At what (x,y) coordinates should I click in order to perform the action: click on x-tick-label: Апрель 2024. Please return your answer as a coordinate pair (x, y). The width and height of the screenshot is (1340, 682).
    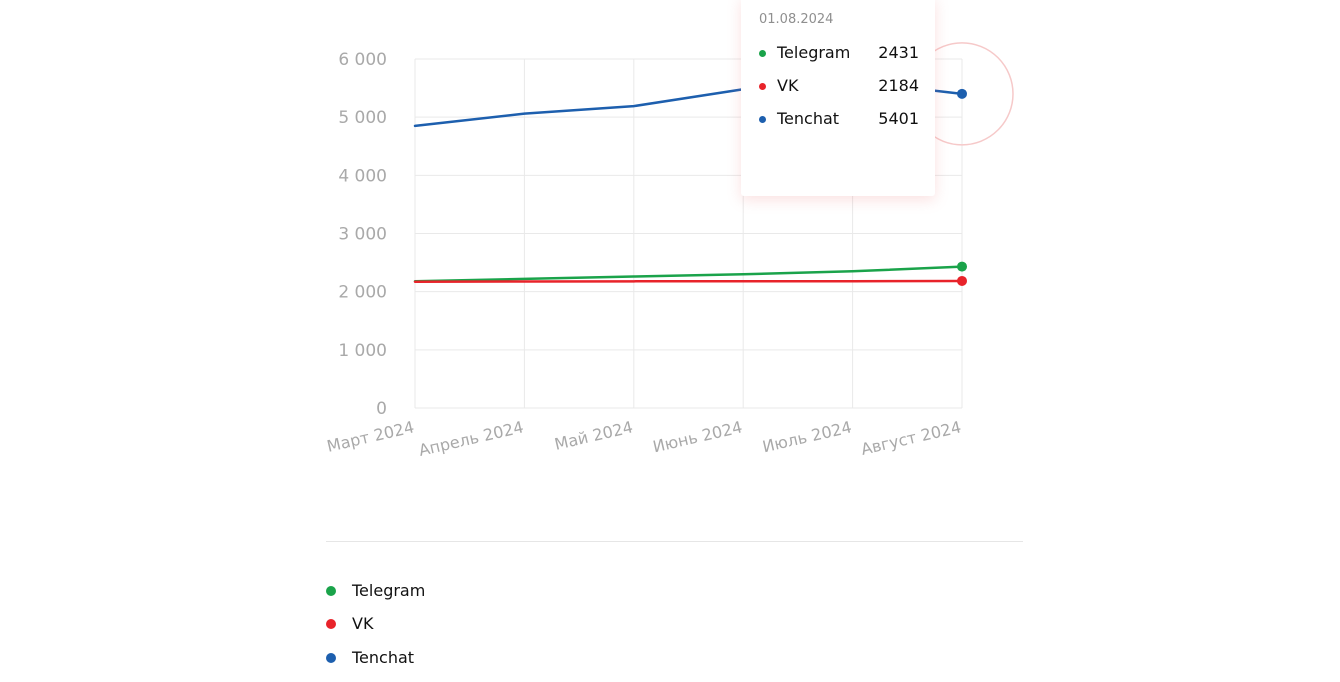
    Looking at the image, I should click on (471, 438).